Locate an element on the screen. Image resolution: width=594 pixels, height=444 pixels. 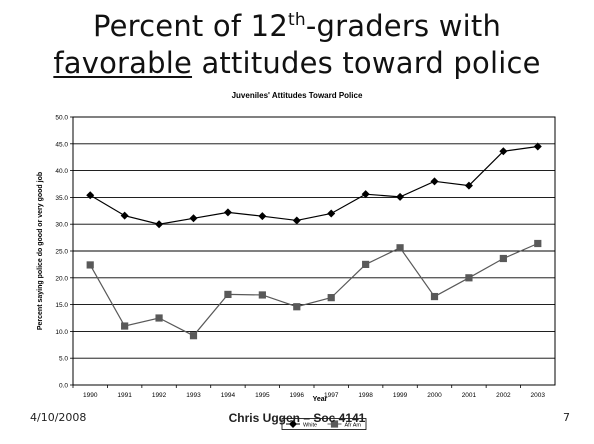
y-tick-label: 10.0 is located at coordinates (61, 332).